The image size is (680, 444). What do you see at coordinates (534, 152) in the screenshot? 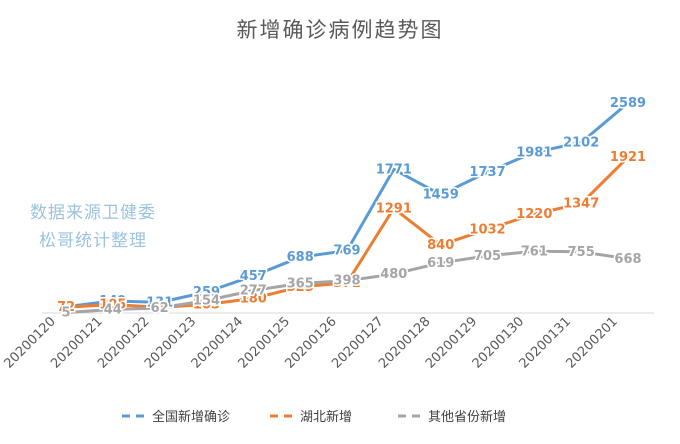
I see `data-label-national-10: 1981` at bounding box center [534, 152].